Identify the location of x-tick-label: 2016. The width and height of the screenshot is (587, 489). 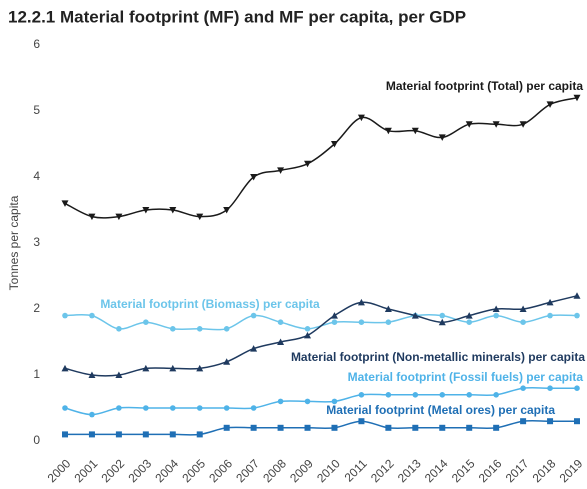
(490, 470).